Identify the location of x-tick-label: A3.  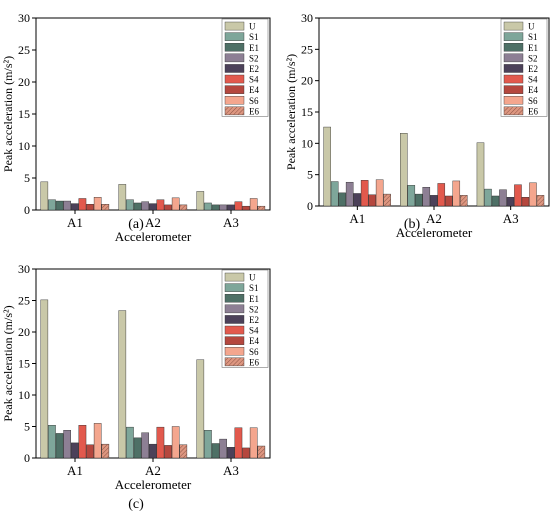
(511, 218).